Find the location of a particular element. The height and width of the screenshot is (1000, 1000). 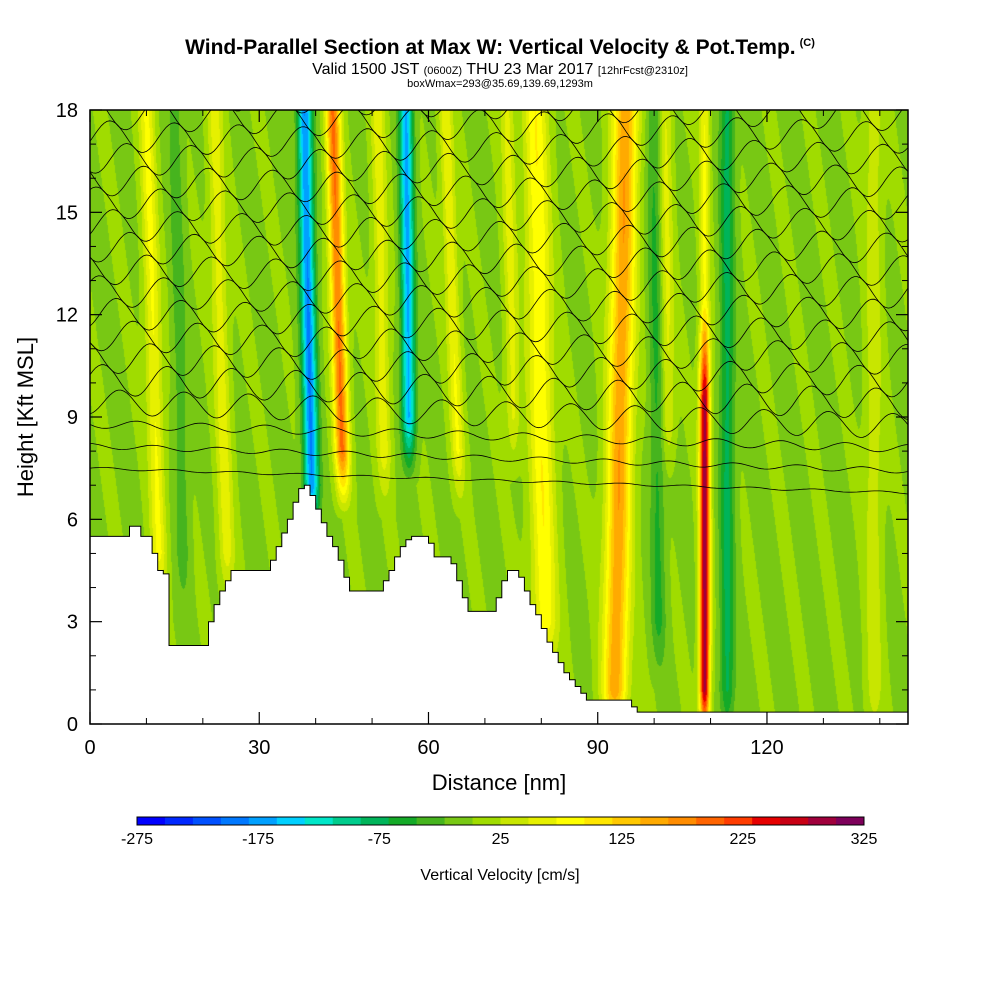

y-tick-label: 18 is located at coordinates (67, 111).